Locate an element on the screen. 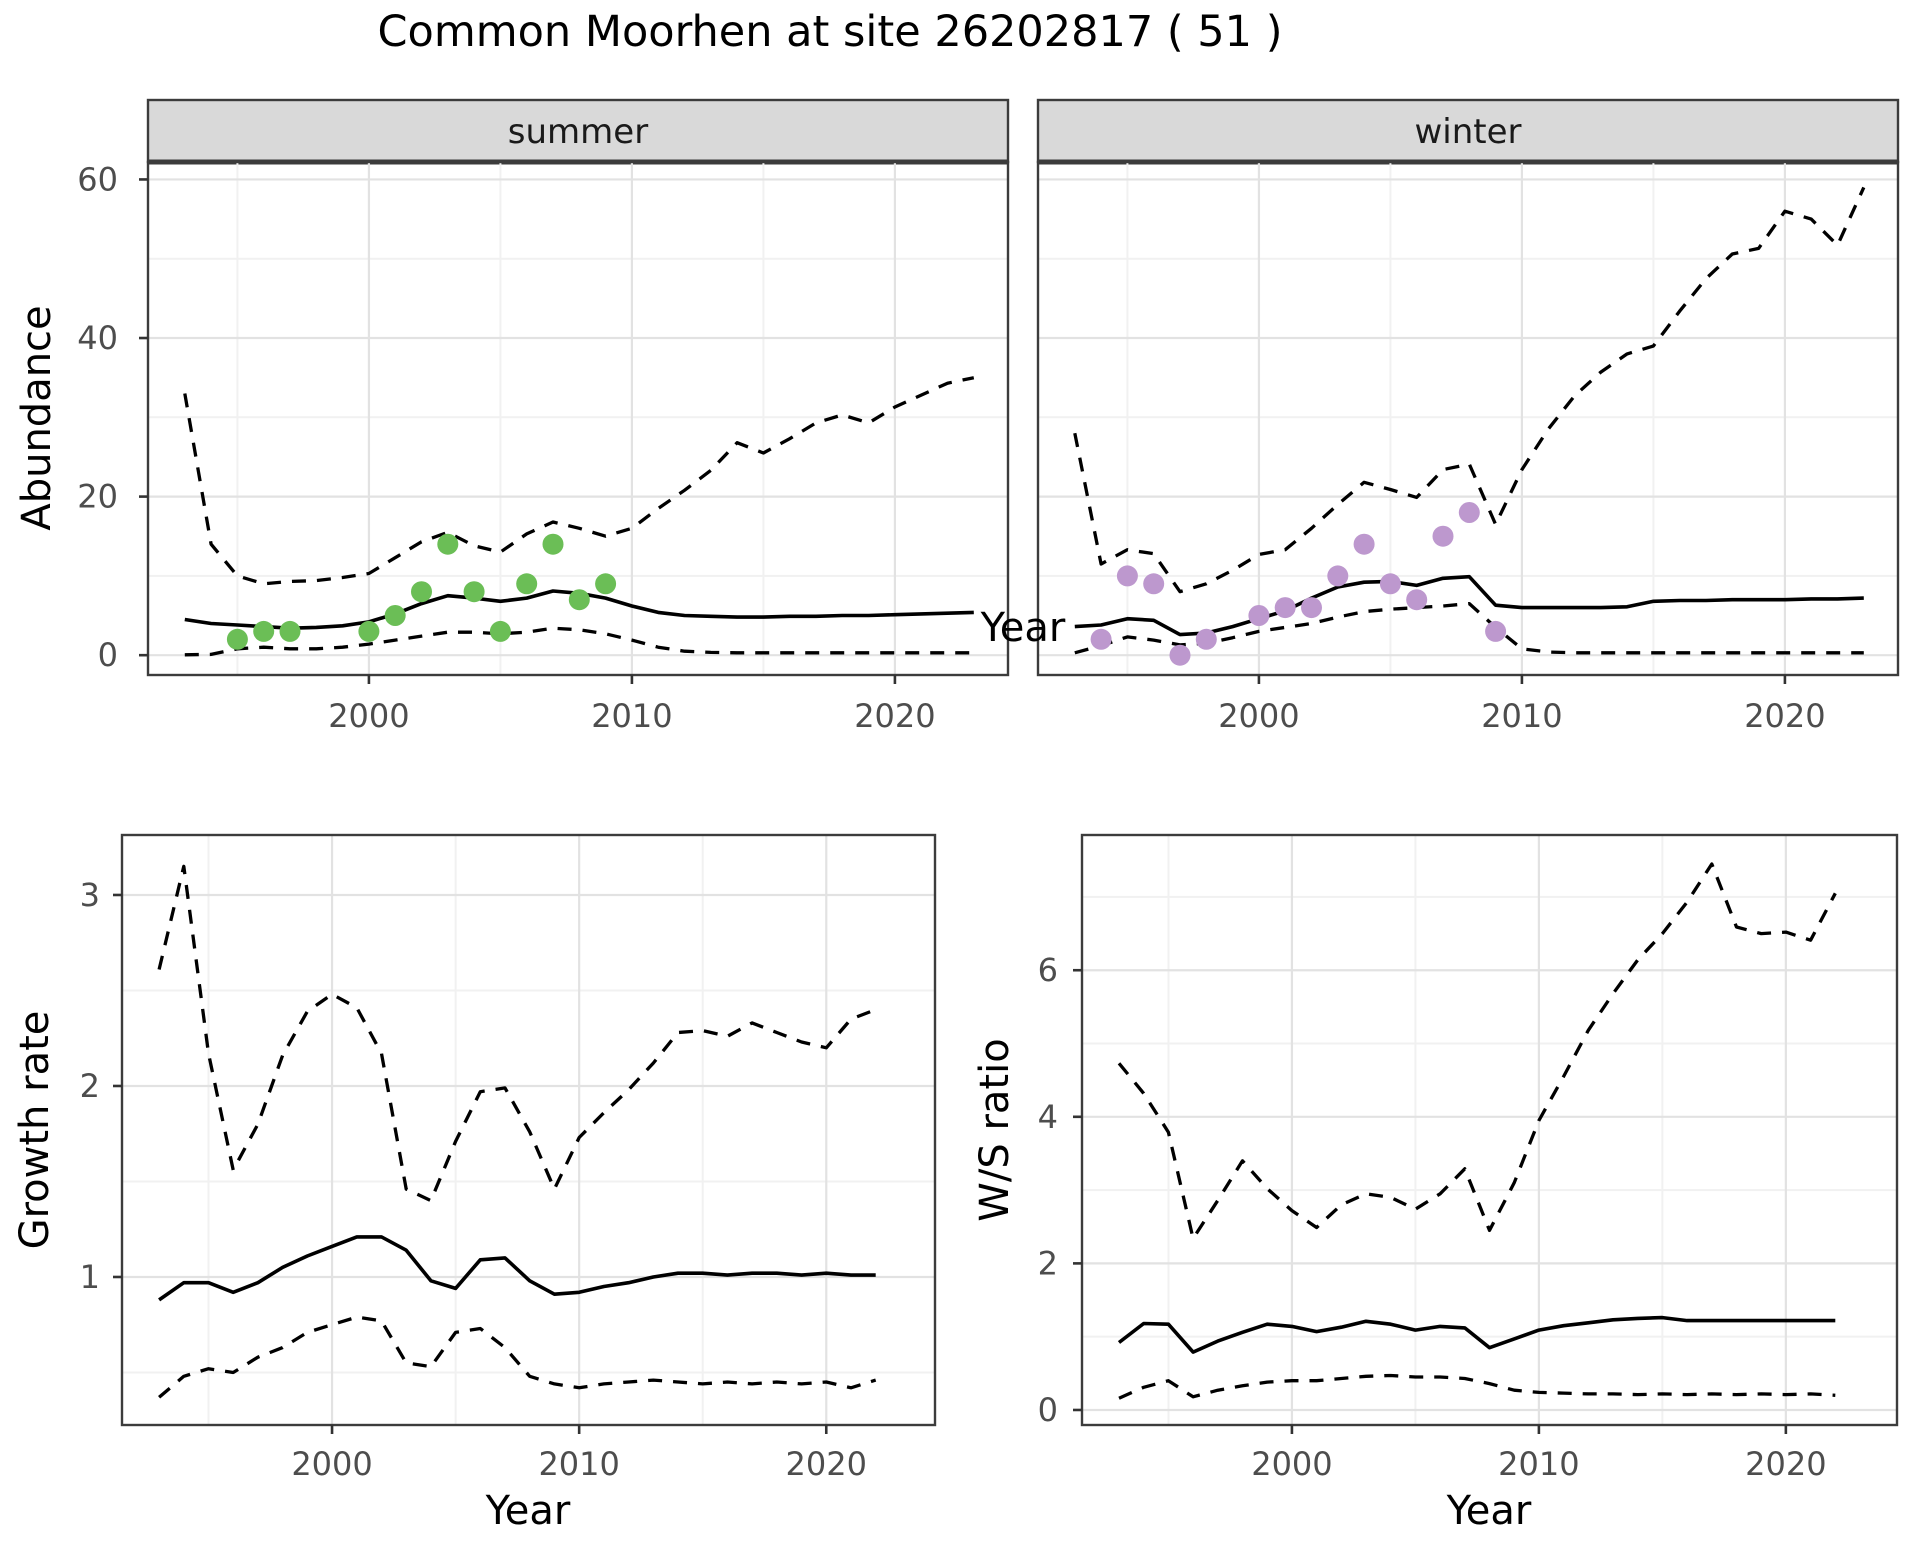 The height and width of the screenshot is (1560, 1920). ws-ratio-fitted-median is located at coordinates (1476, 1334).